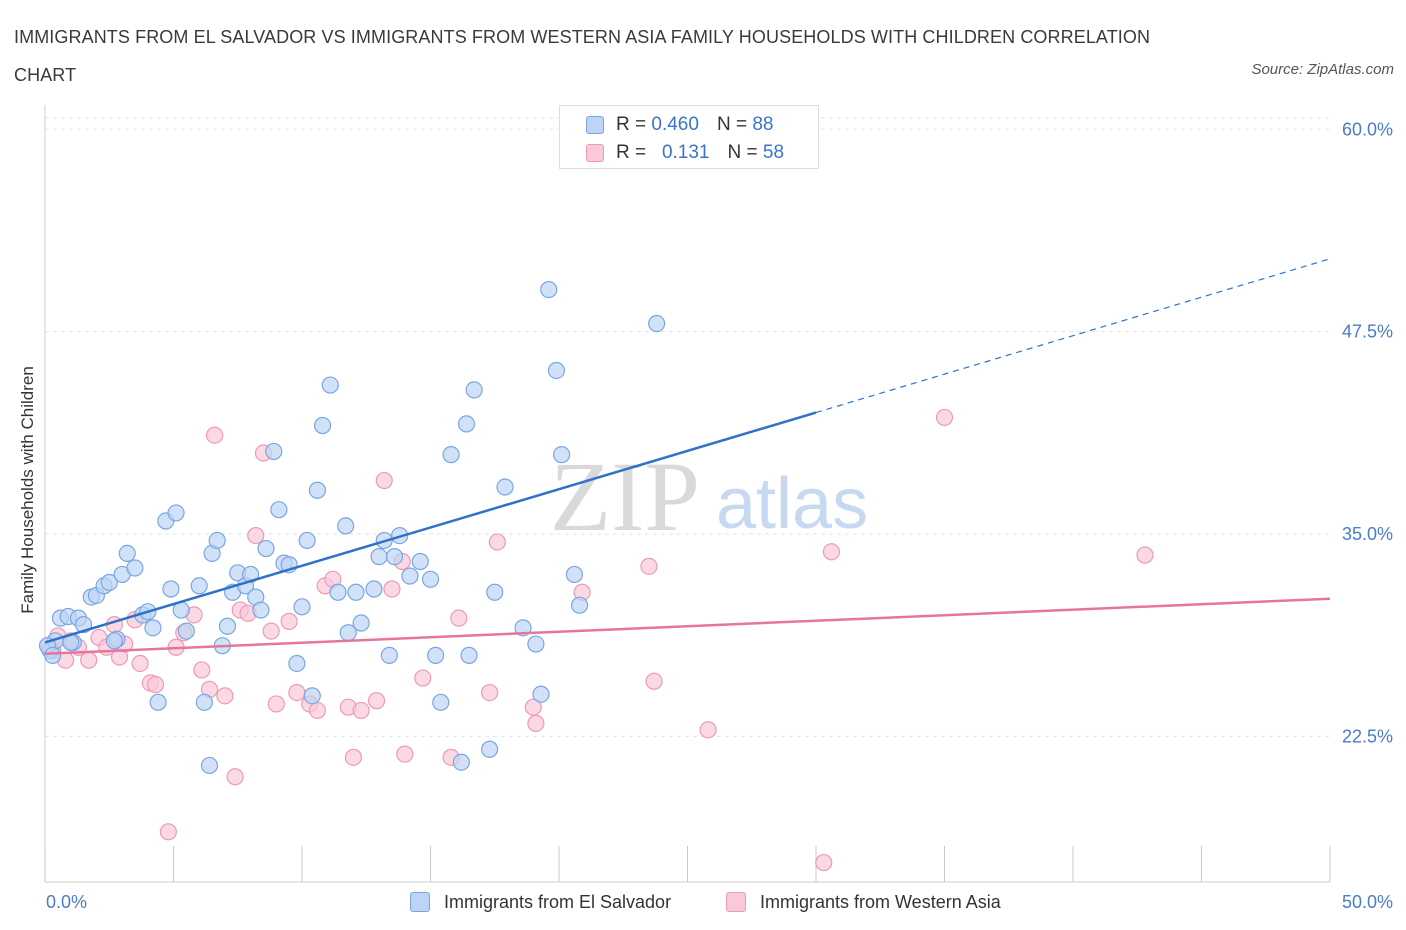  Describe the element at coordinates (1367, 332) in the screenshot. I see `y-tick-label: 47.5%` at that location.